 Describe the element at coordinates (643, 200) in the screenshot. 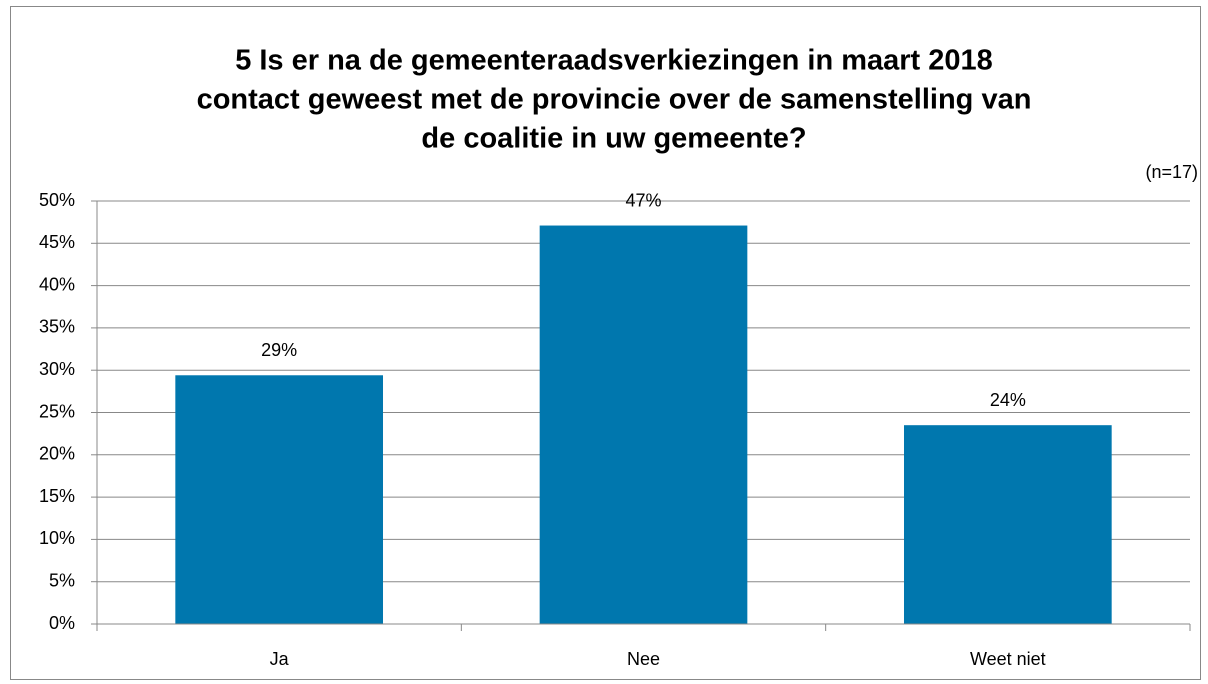

I see `value-label: 47%` at that location.